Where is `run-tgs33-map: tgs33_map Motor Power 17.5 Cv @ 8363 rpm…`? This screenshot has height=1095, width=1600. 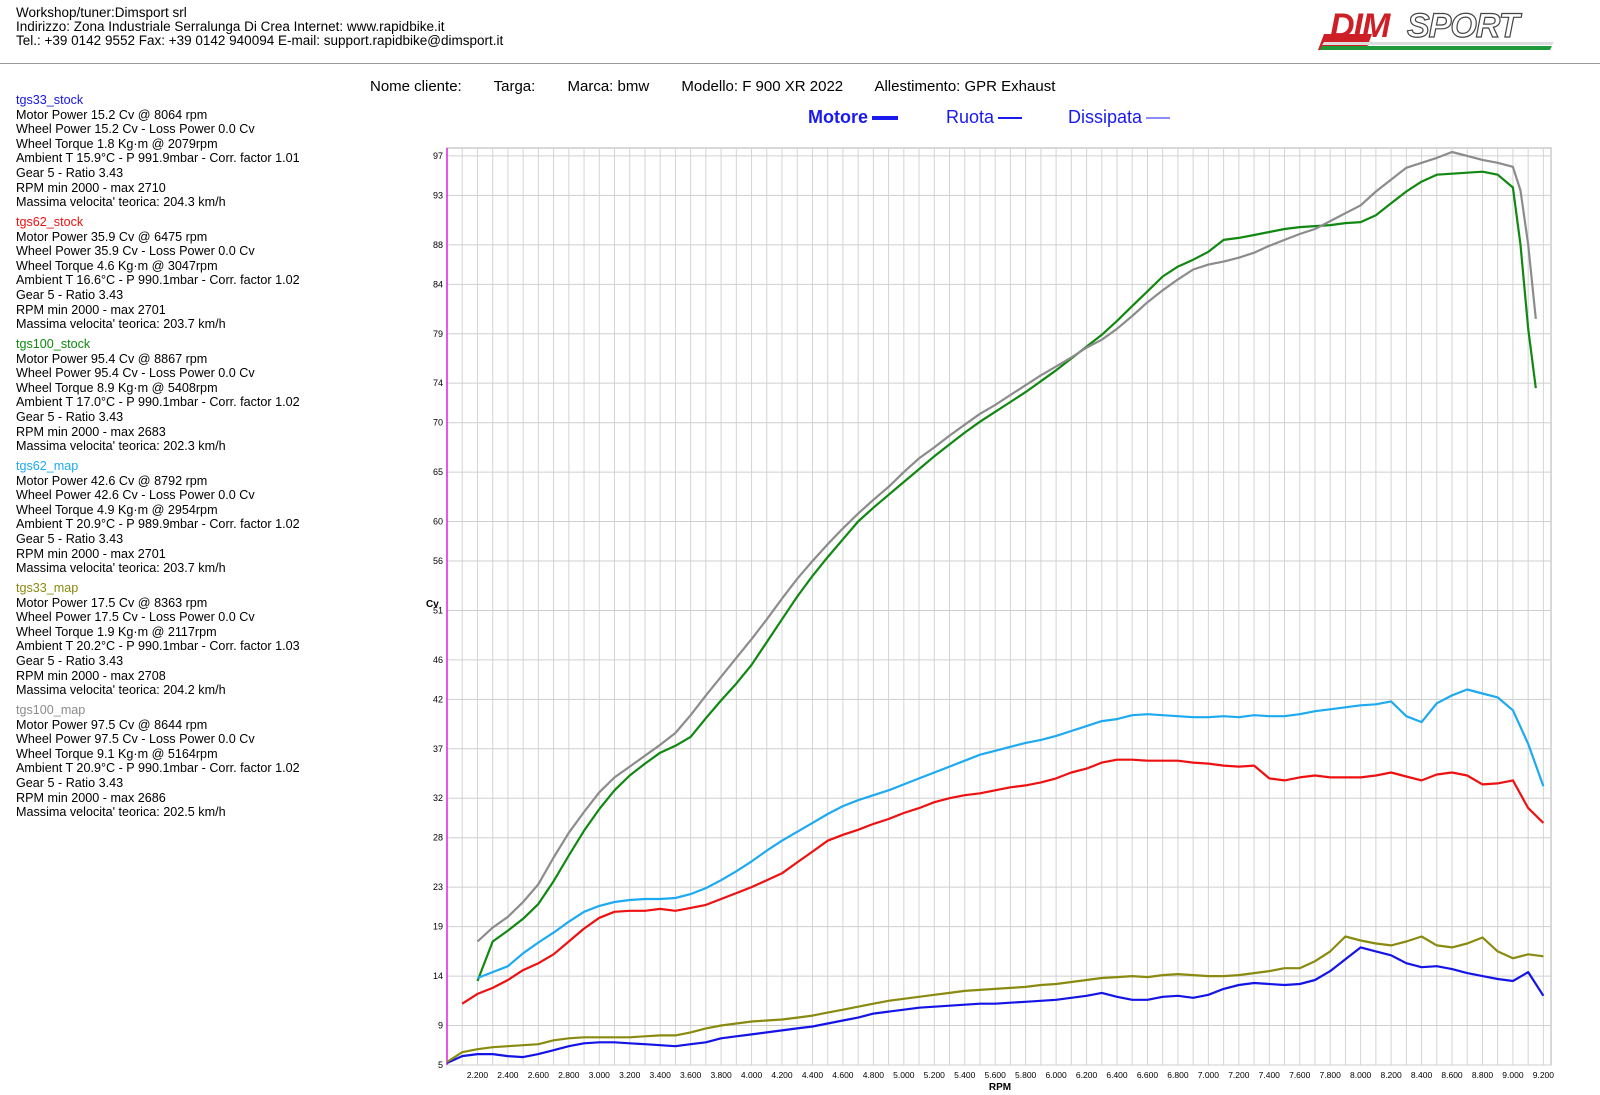 run-tgs33-map: tgs33_map Motor Power 17.5 Cv @ 8363 rpm… is located at coordinates (196, 642).